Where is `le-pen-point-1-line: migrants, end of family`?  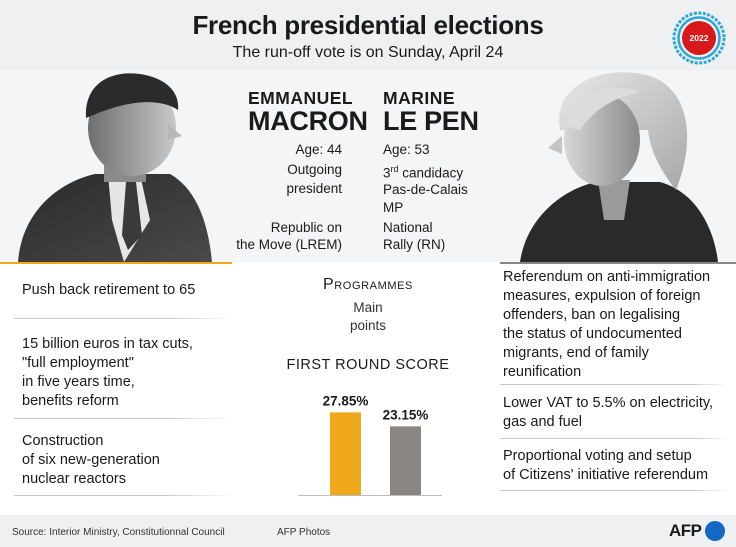 le-pen-point-1-line: migrants, end of family is located at coordinates (576, 353).